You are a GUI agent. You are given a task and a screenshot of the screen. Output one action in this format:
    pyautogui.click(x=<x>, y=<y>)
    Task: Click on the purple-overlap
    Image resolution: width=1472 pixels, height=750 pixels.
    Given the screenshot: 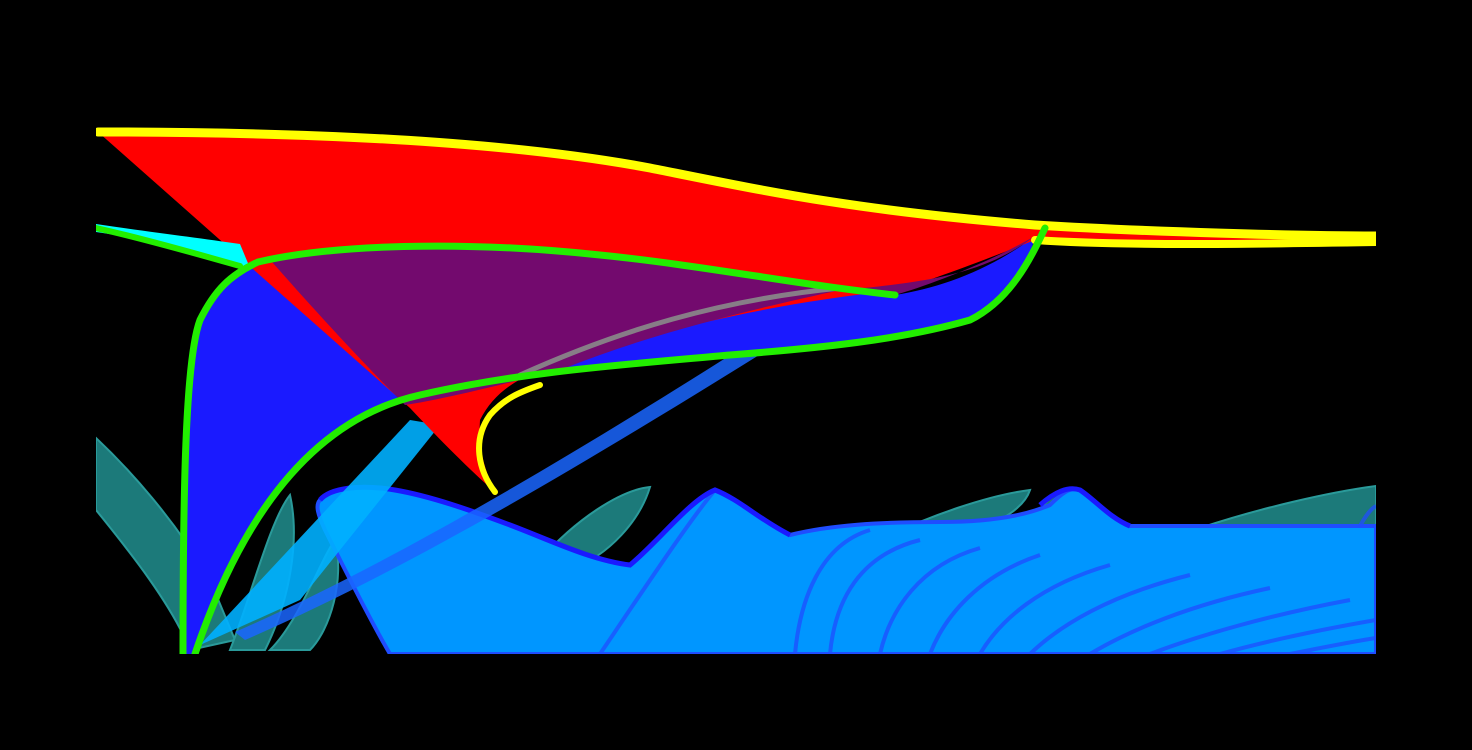 What is the action you would take?
    pyautogui.click(x=653, y=320)
    